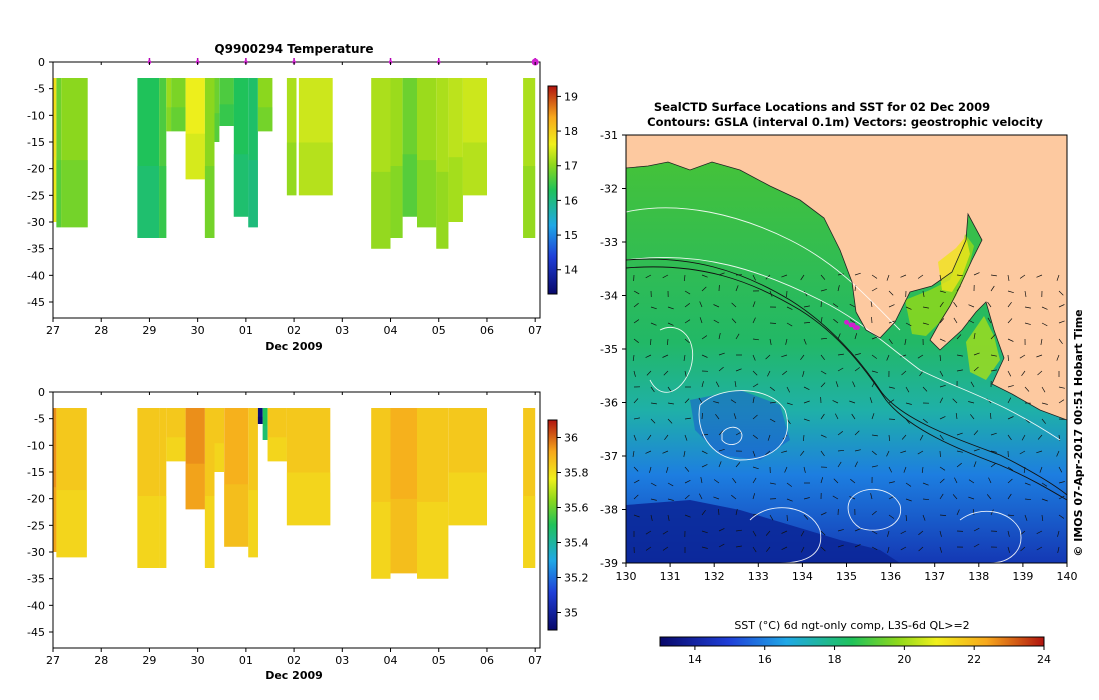 The height and width of the screenshot is (700, 1099). Describe the element at coordinates (851, 625) in the screenshot. I see `map-colorbar-label: SST (°C) 6d ngt-only comp, L3S-6d QL>=2` at that location.